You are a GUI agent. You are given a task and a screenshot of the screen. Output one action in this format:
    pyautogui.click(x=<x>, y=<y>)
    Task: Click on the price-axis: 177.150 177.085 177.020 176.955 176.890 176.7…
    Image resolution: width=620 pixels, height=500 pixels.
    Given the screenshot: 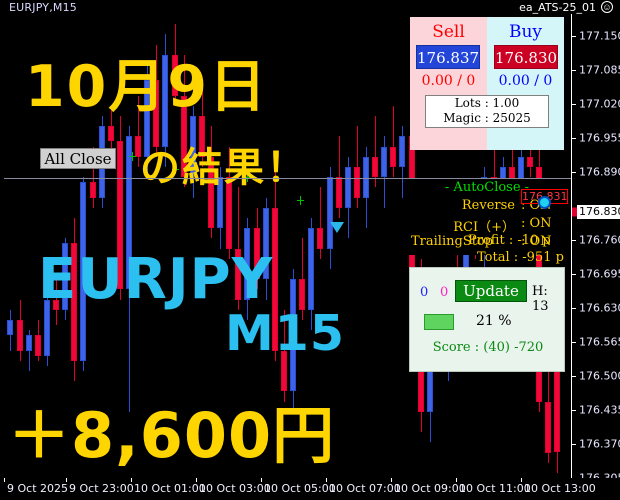 What is the action you would take?
    pyautogui.click(x=596, y=249)
    